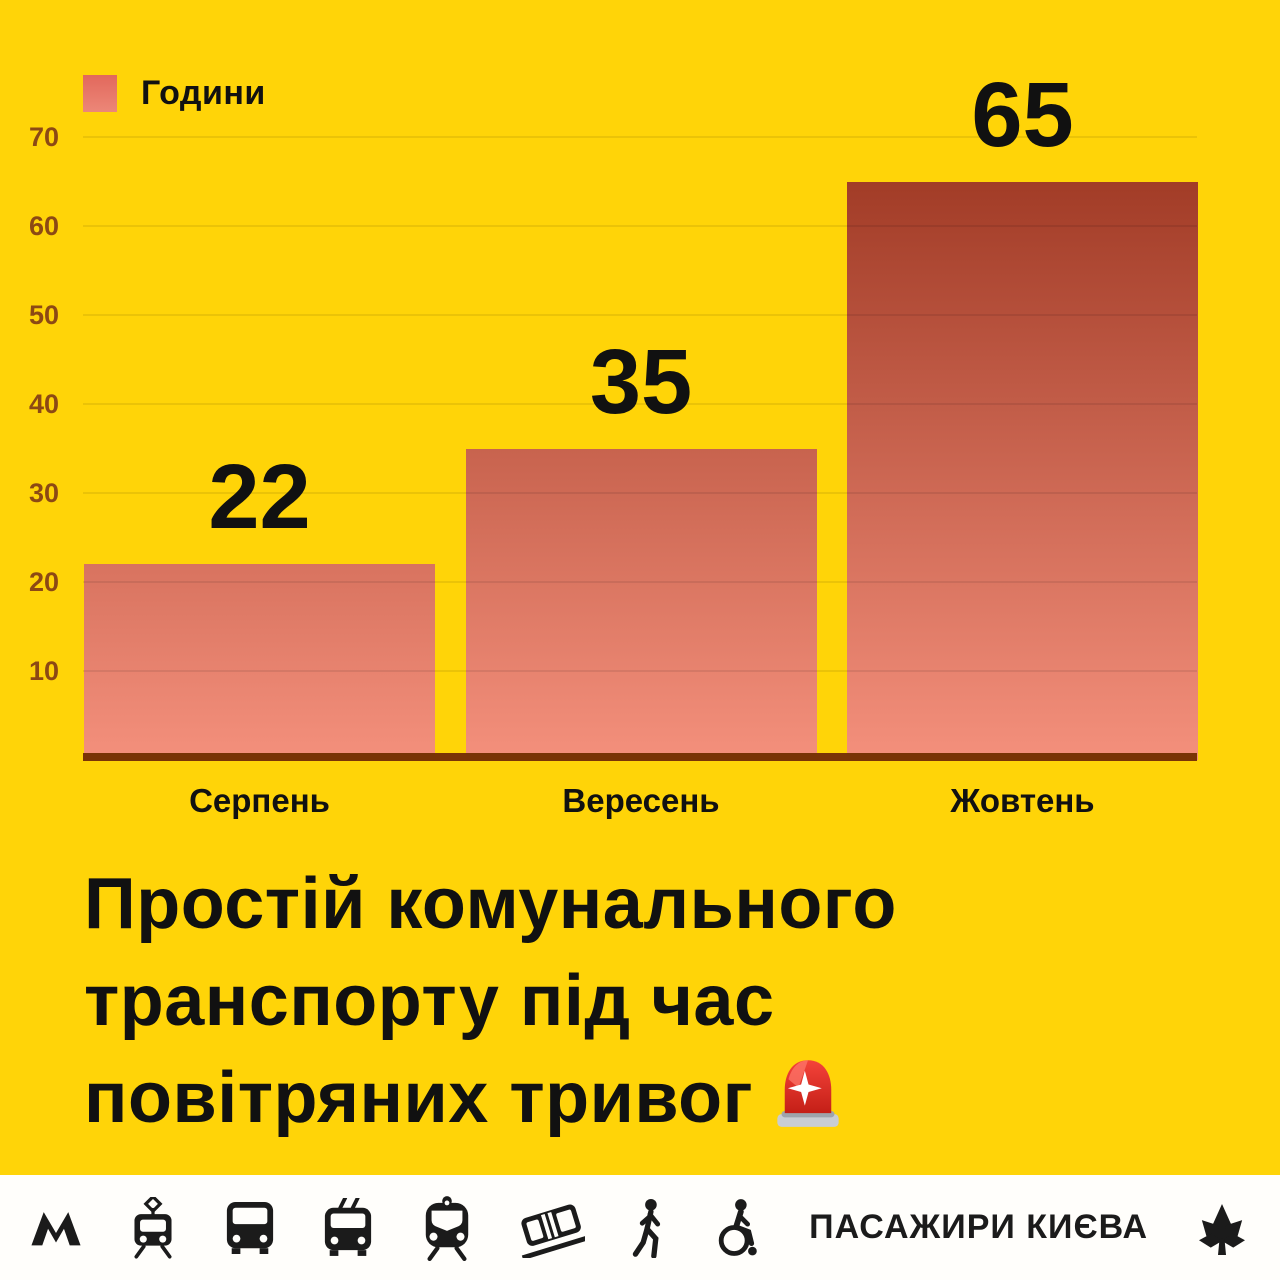 Image resolution: width=1280 pixels, height=1280 pixels. What do you see at coordinates (44, 493) in the screenshot?
I see `y-tick-label: 30` at bounding box center [44, 493].